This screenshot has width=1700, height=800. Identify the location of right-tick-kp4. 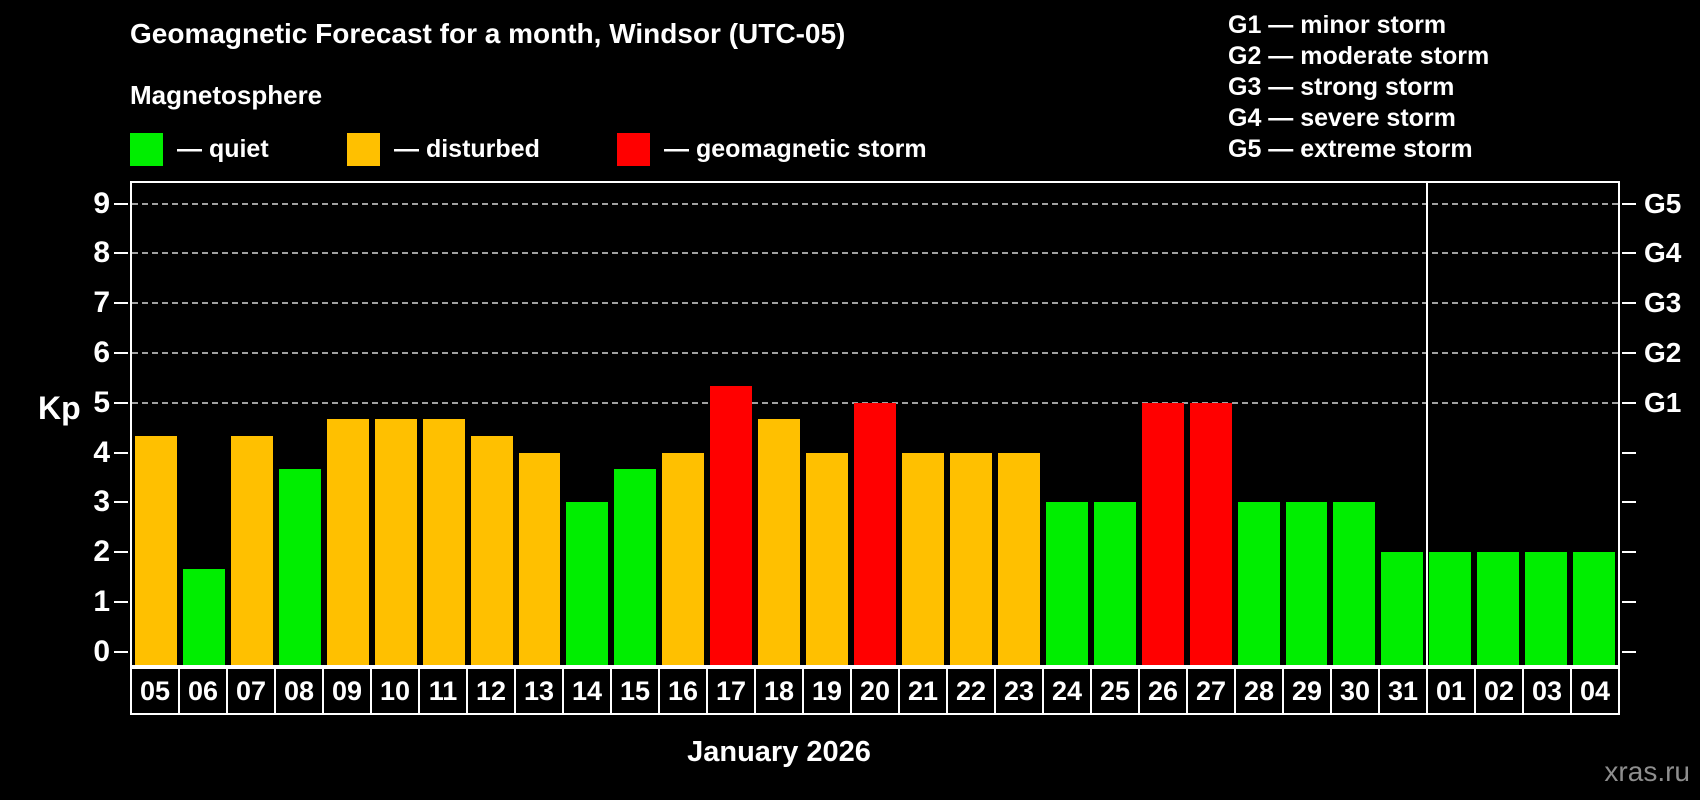
(1629, 452).